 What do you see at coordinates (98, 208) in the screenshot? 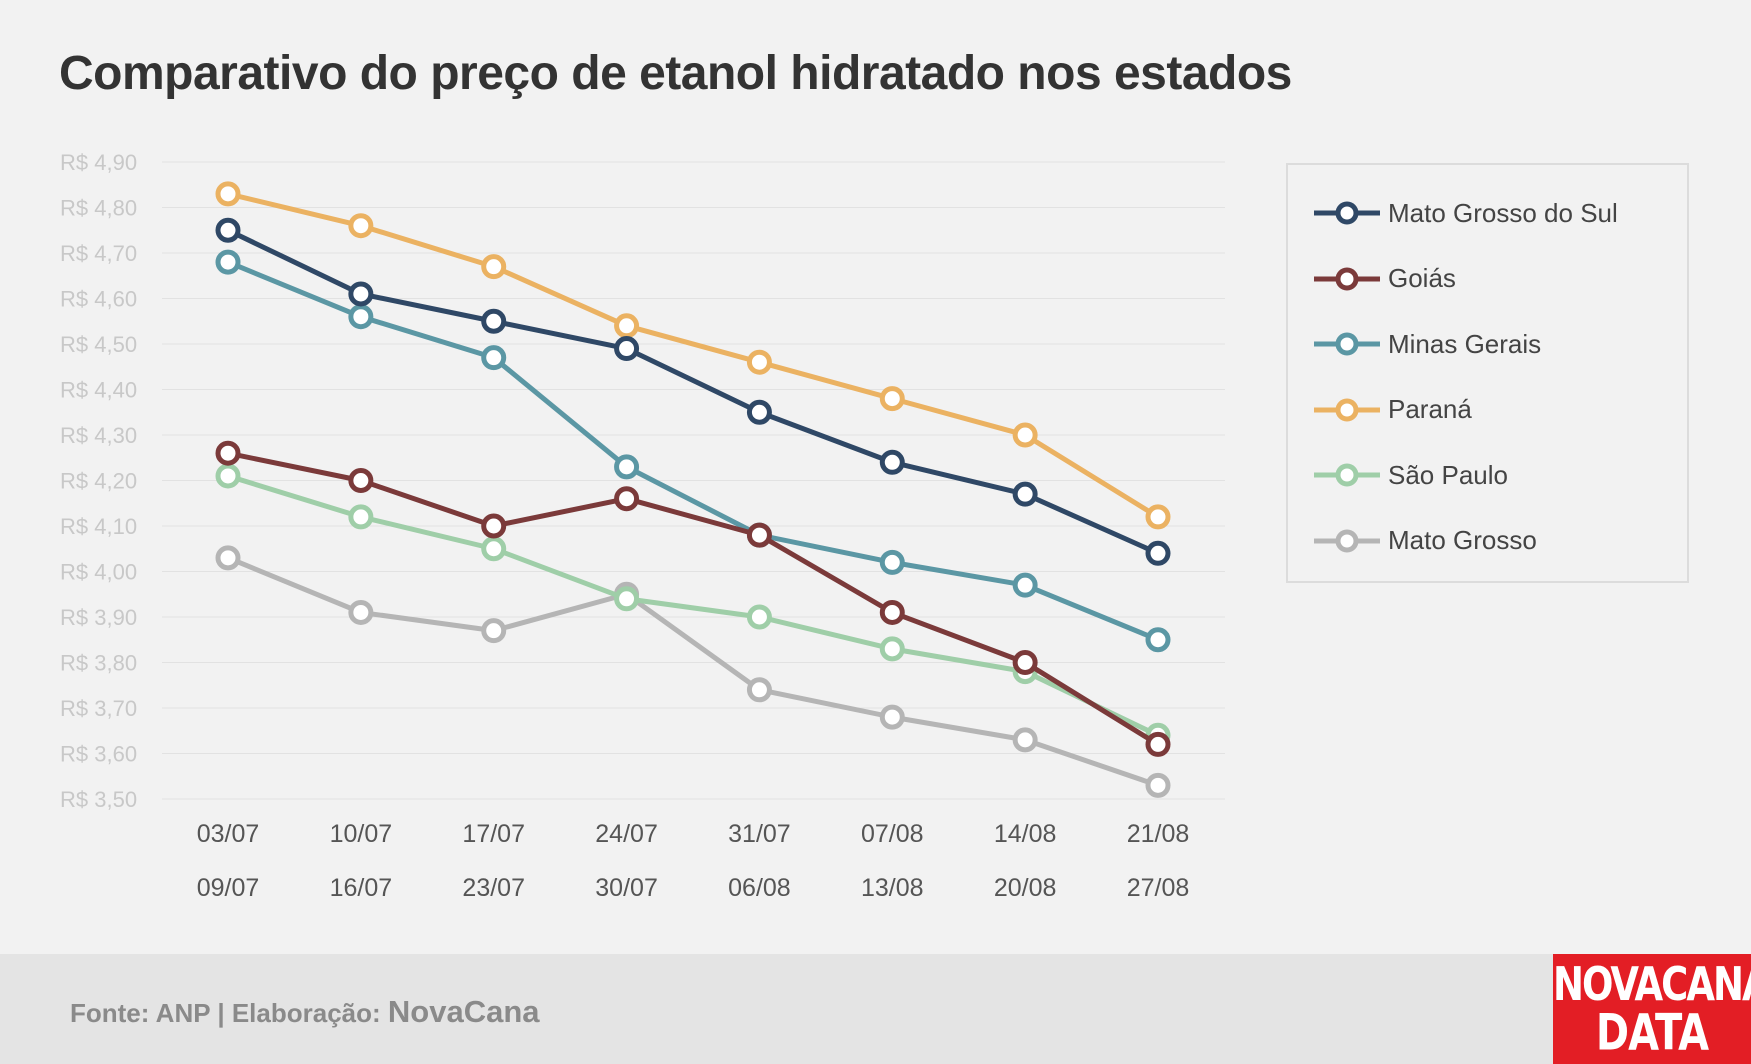
I see `y-tick-label: R$ 4,80` at bounding box center [98, 208].